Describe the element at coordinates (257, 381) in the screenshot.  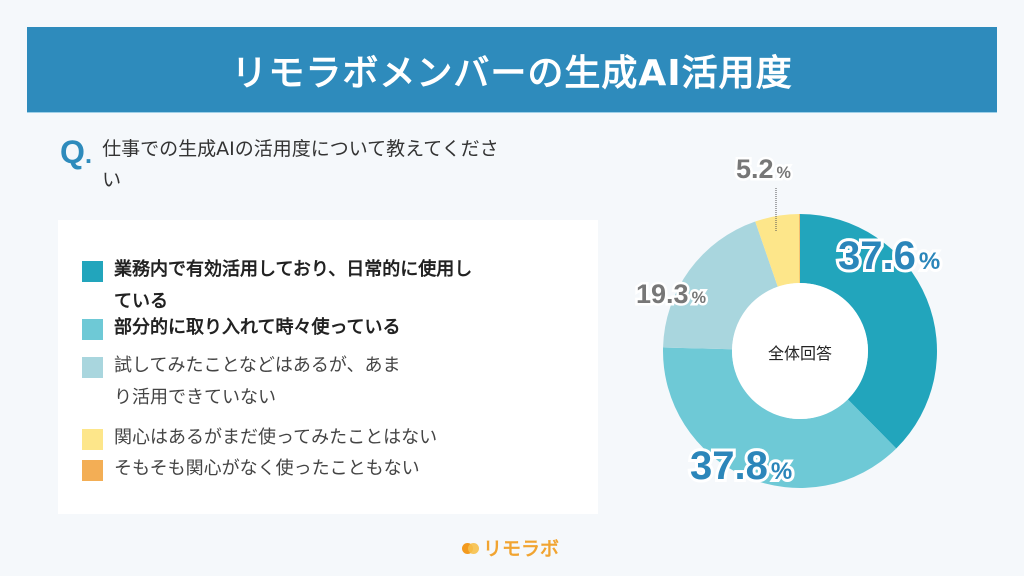
I see `legend-label: 試してみたことなどはあるが、あまり活用できていない` at that location.